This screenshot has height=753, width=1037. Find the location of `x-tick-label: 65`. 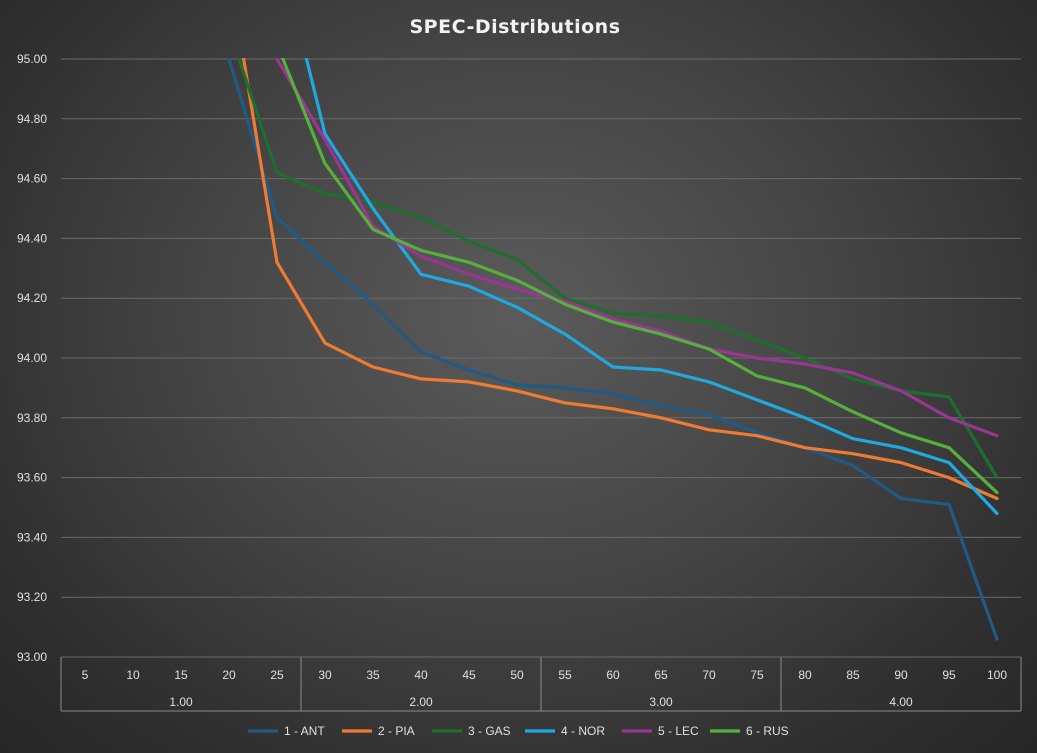

x-tick-label: 65 is located at coordinates (661, 675).